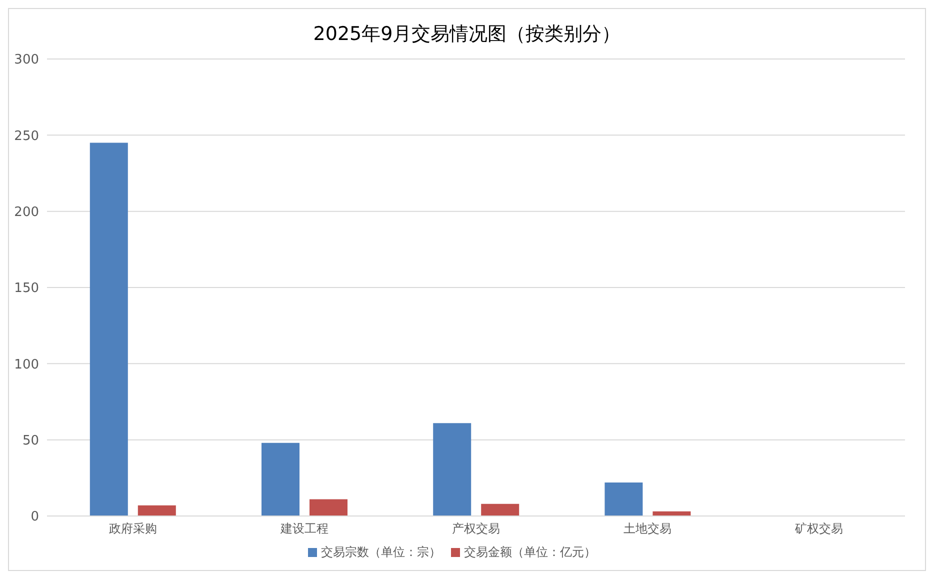 The height and width of the screenshot is (579, 934). What do you see at coordinates (26, 288) in the screenshot?
I see `y-tick-label: 150` at bounding box center [26, 288].